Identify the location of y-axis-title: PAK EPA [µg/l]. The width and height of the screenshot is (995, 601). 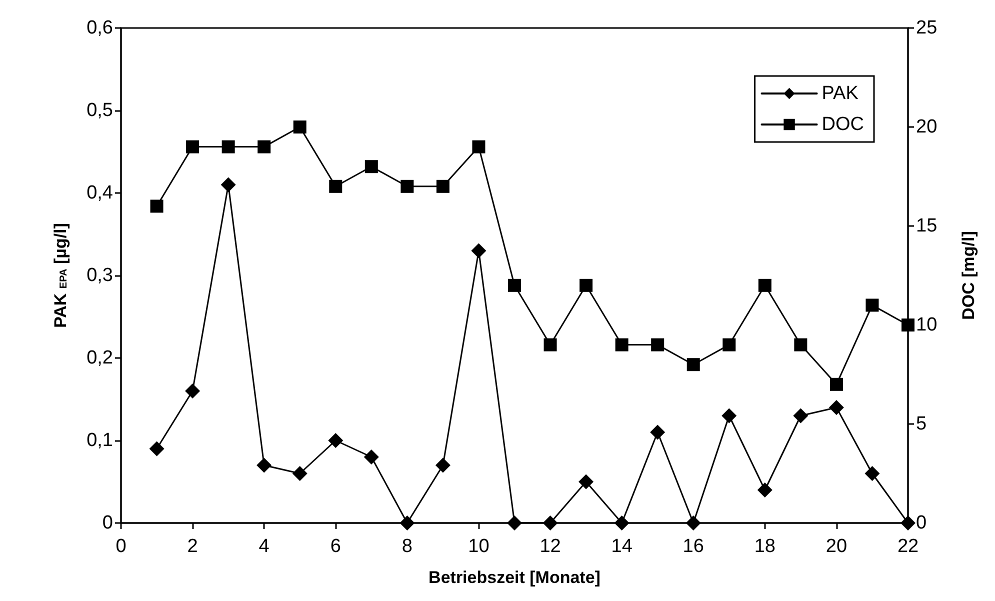
(60, 275).